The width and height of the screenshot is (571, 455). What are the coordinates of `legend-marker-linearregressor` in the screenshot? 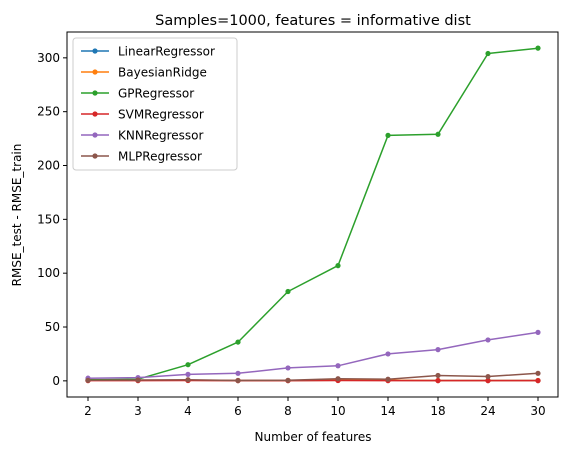 It's located at (95, 51).